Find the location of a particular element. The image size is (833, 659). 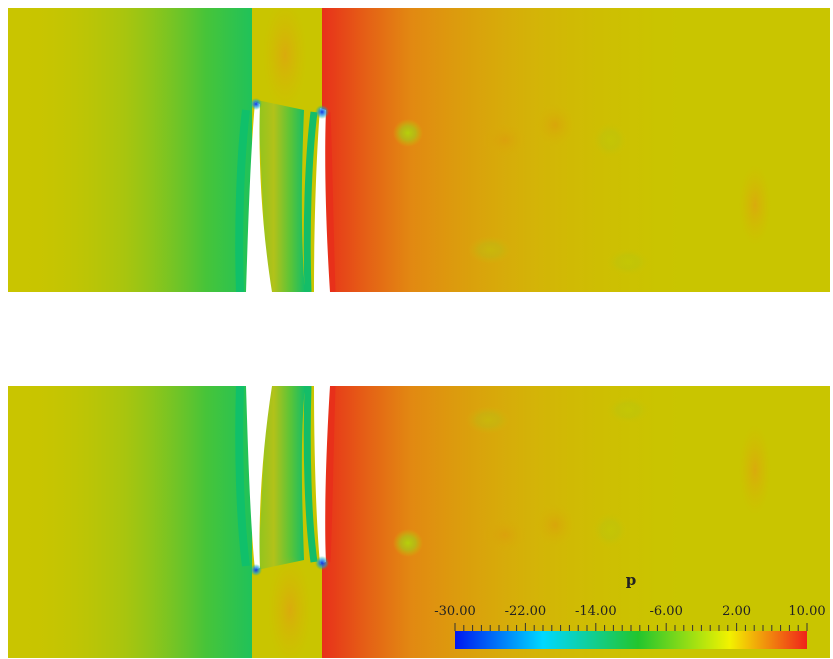

colorbar-title: p is located at coordinates (631, 580).